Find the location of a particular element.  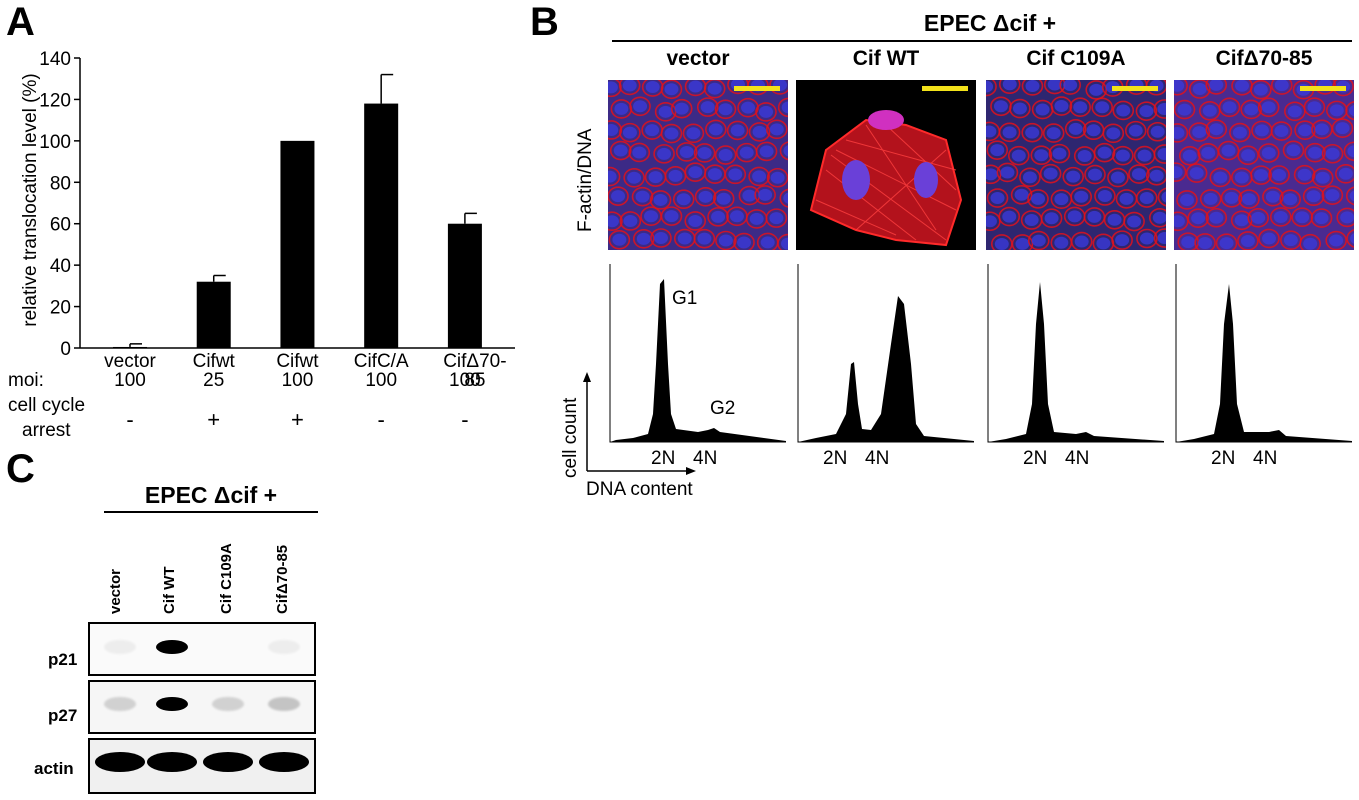

arrest-value: + is located at coordinates (214, 419).